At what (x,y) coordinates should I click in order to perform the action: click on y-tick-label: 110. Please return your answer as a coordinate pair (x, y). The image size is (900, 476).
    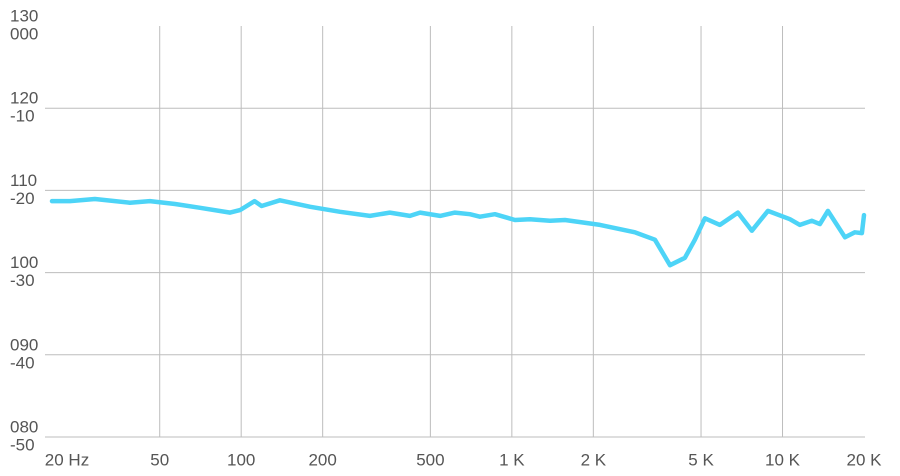
    Looking at the image, I should click on (23, 180).